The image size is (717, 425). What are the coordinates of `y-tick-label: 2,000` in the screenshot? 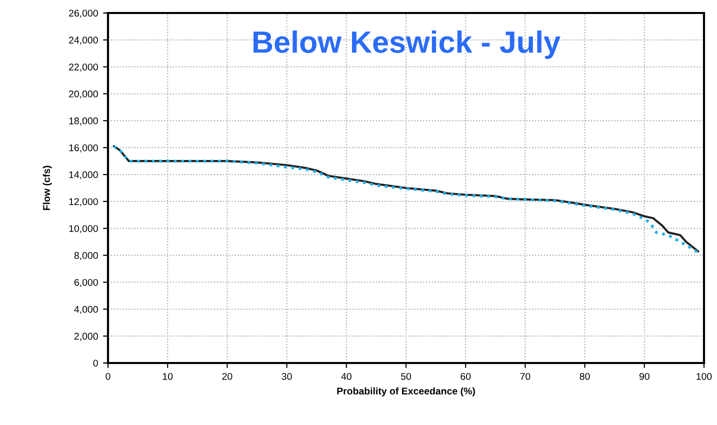 It's located at (86, 336).